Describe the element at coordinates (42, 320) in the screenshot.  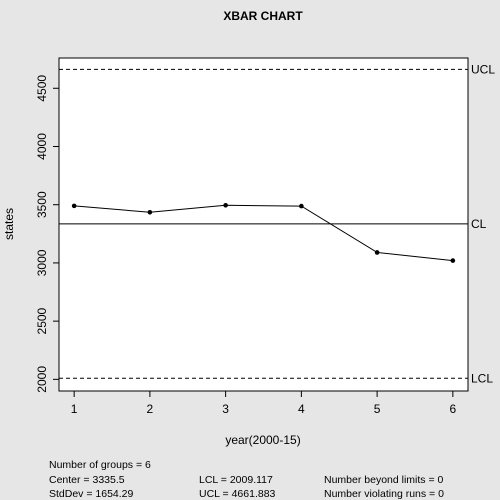
I see `y-tick-label: 2500` at that location.